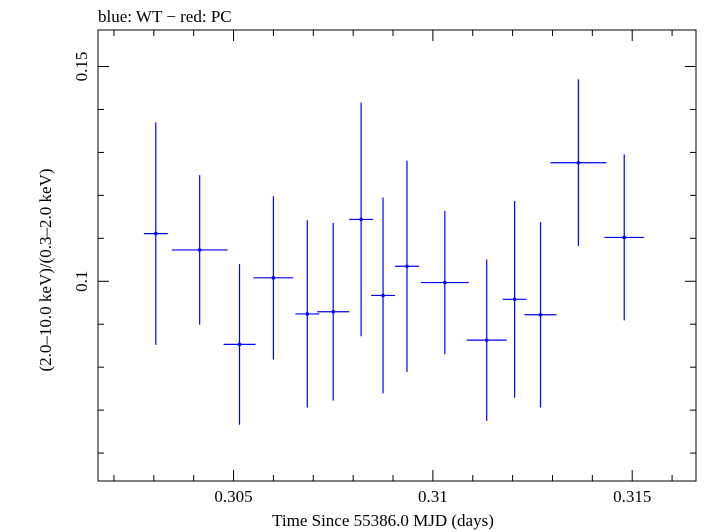  I want to click on x-tick-label: 0.31, so click(433, 496).